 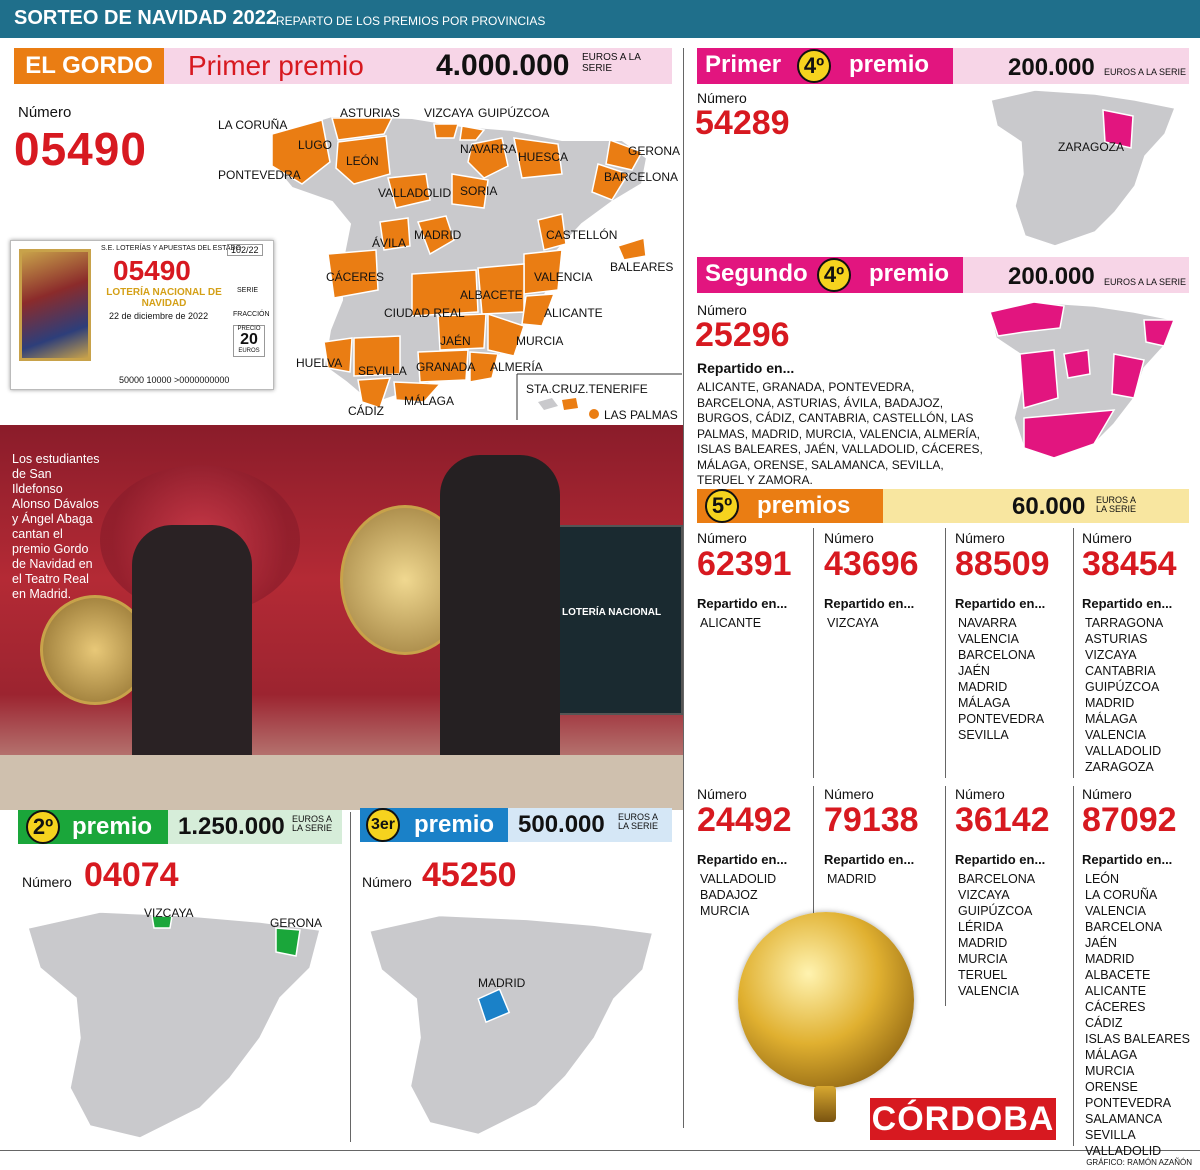 What do you see at coordinates (587, 389) in the screenshot?
I see `map-label-tenerife: STA.CRUZ.TENERIFE` at bounding box center [587, 389].